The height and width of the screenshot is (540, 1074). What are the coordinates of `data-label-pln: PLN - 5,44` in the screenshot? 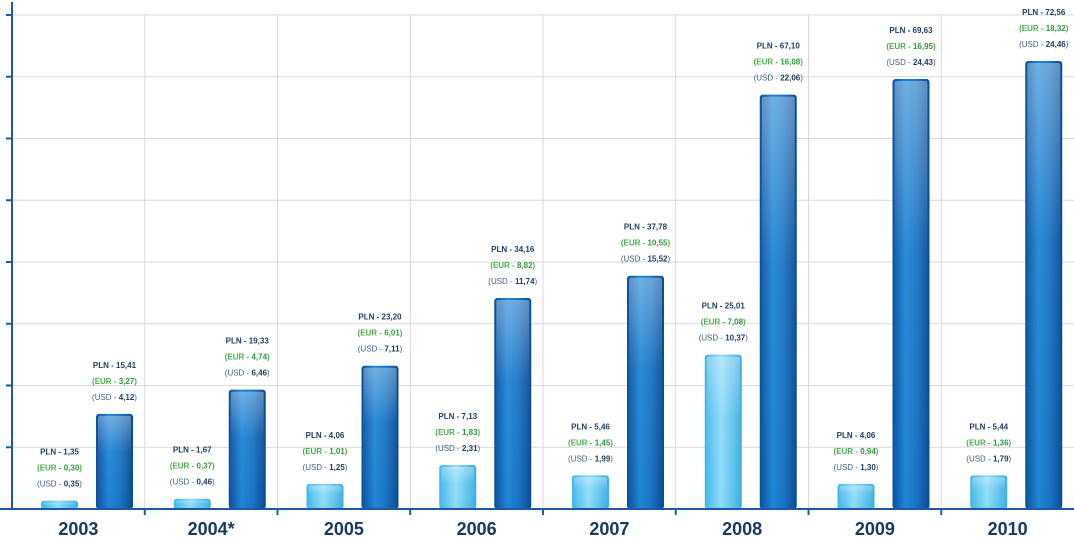 It's located at (988, 426).